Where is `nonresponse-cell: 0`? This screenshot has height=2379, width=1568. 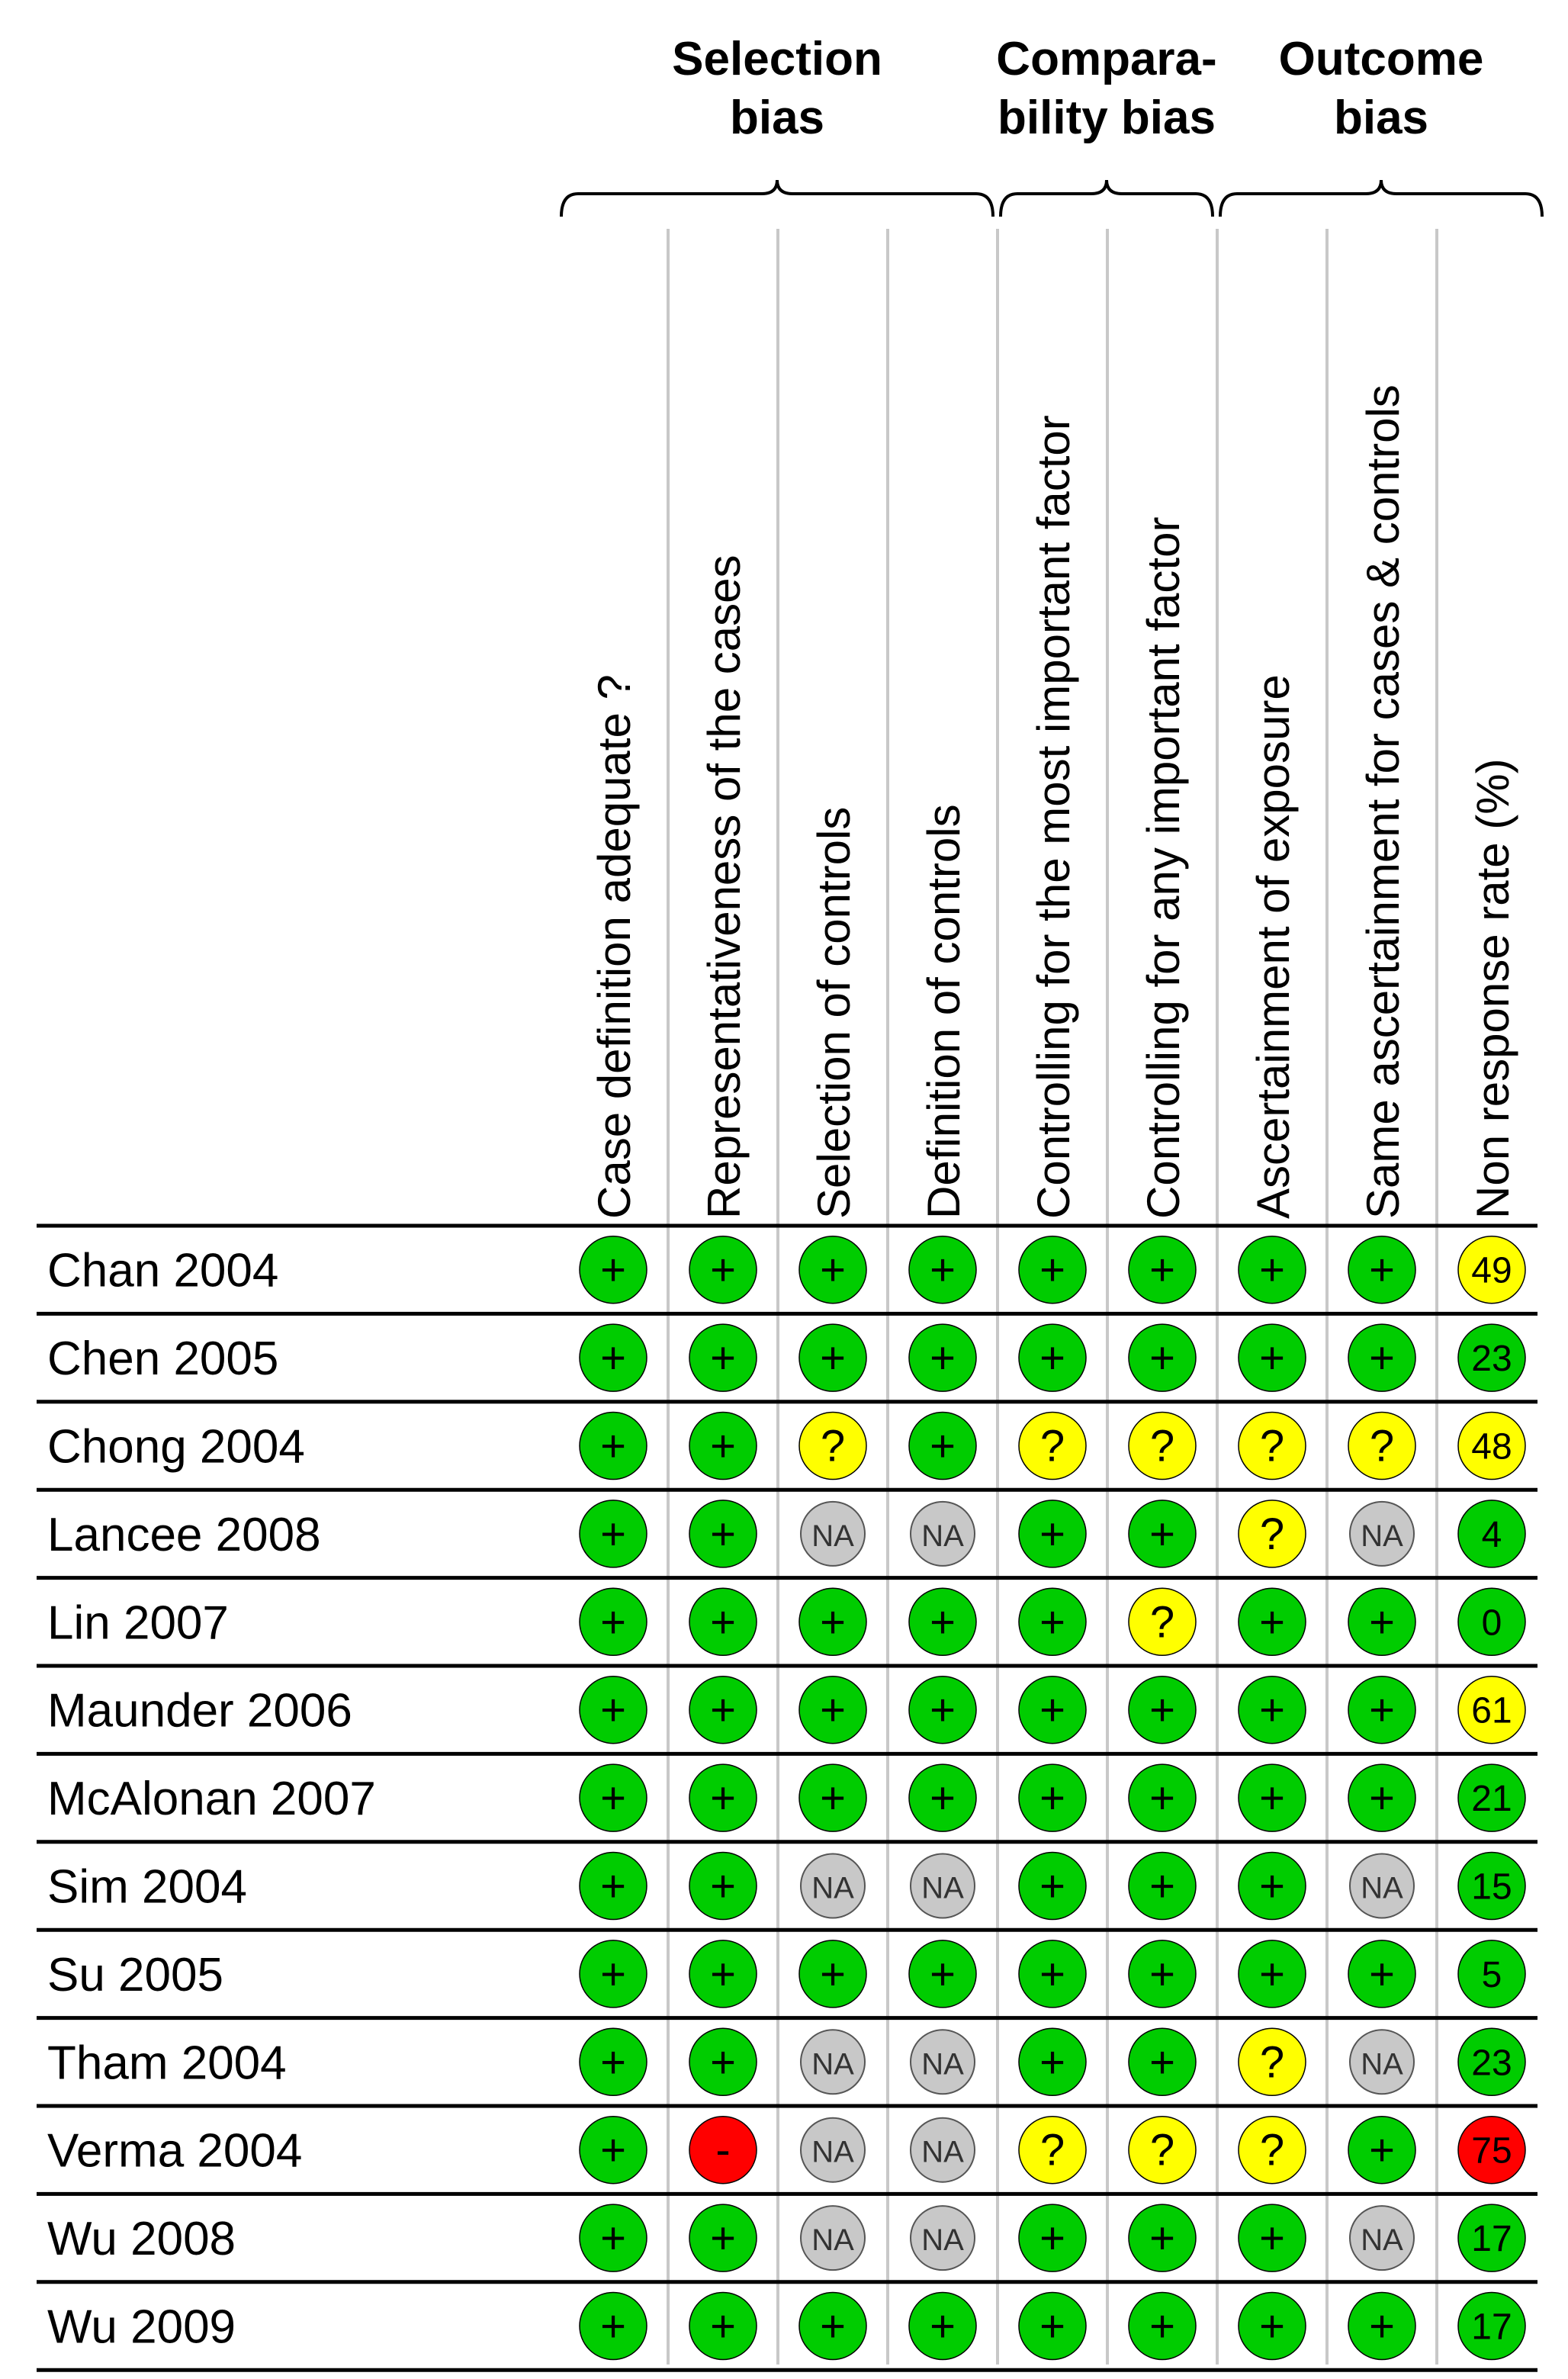
nonresponse-cell: 0 is located at coordinates (1491, 1622).